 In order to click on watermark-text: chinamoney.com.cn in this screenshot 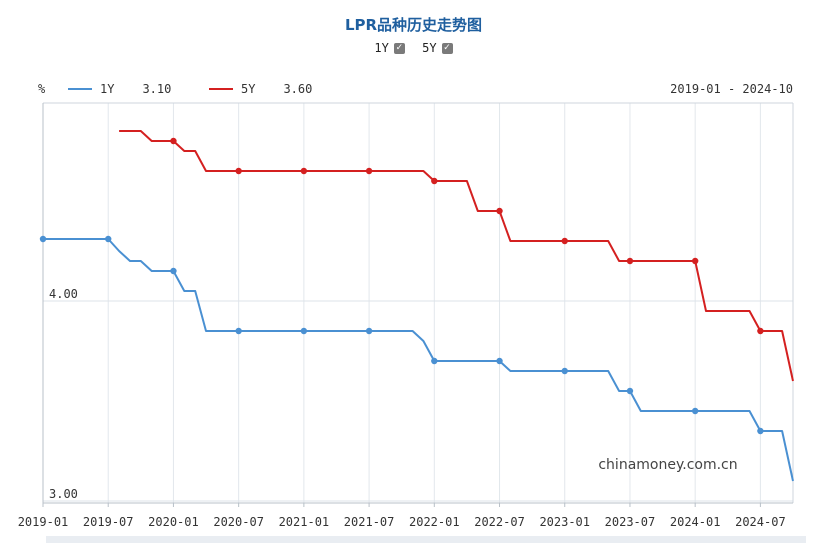, I will do `click(667, 465)`.